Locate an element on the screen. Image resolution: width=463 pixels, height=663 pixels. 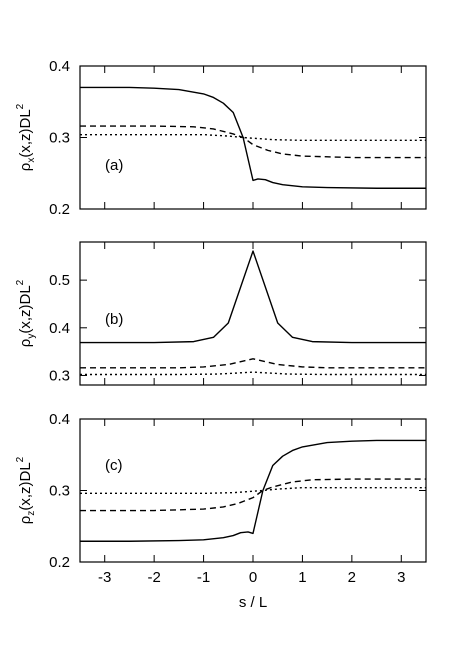
x-tick-label: 0 is located at coordinates (253, 577).